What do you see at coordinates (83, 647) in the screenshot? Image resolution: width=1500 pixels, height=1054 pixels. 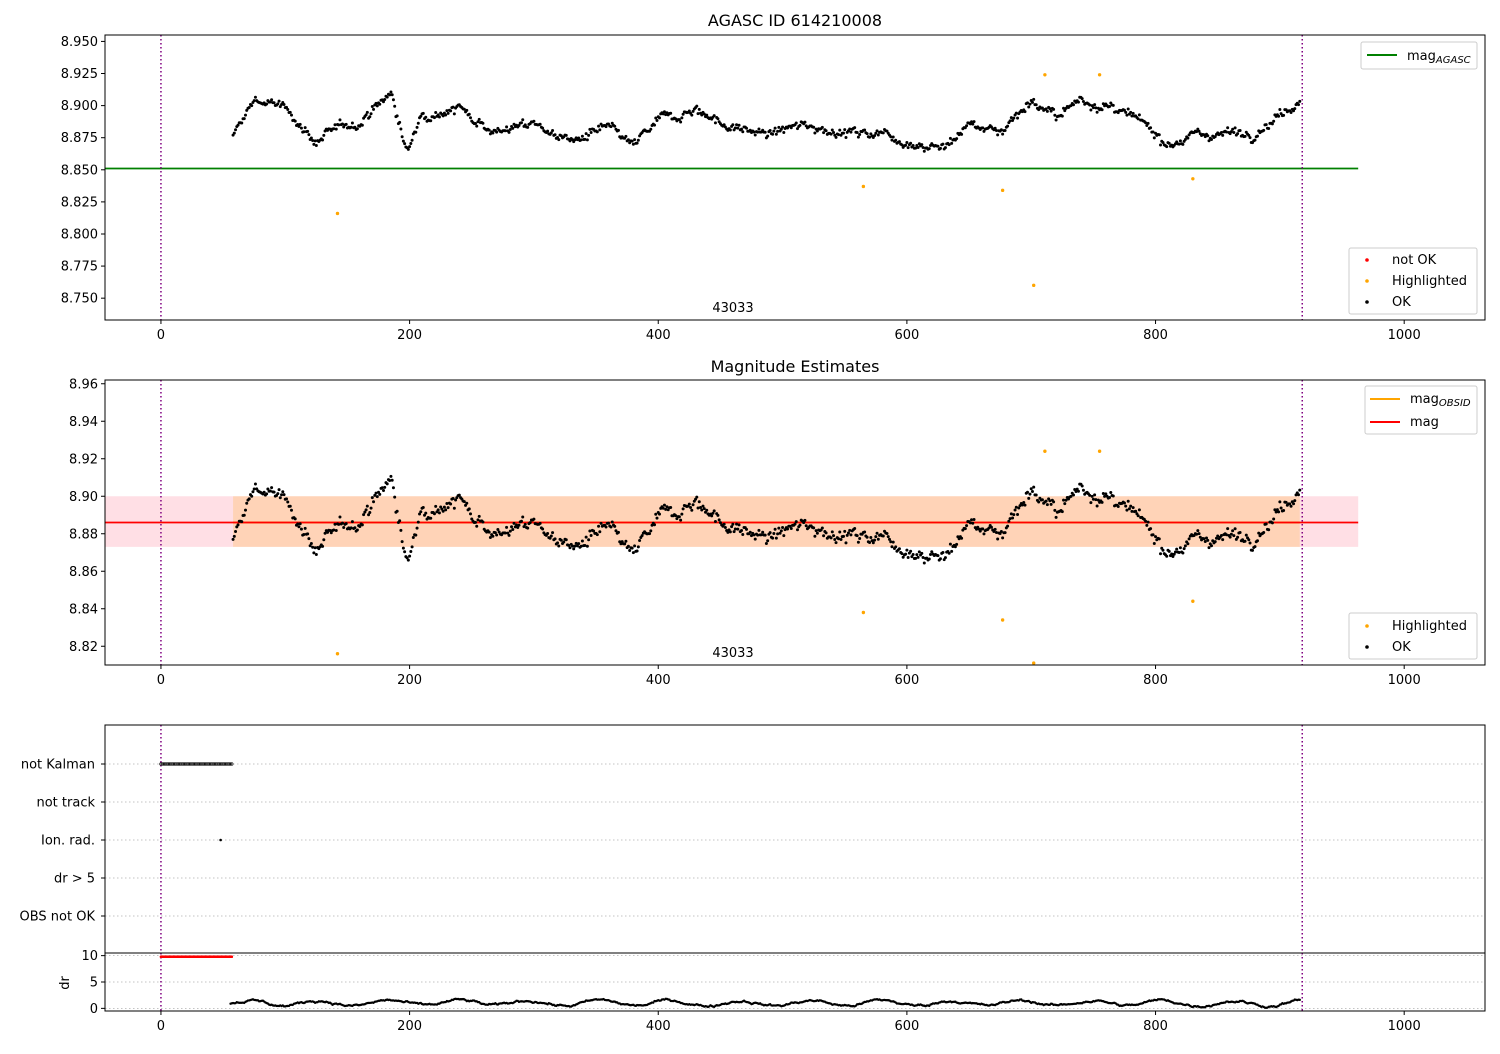 I see `y-tick-label: 8.82` at bounding box center [83, 647].